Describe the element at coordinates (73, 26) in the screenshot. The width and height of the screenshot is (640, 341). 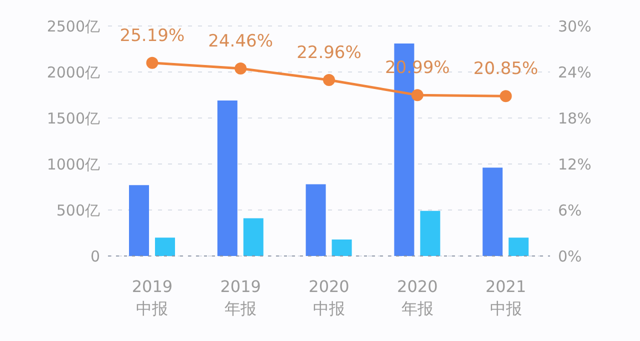
I see `y-tick-label: 2500亿` at that location.